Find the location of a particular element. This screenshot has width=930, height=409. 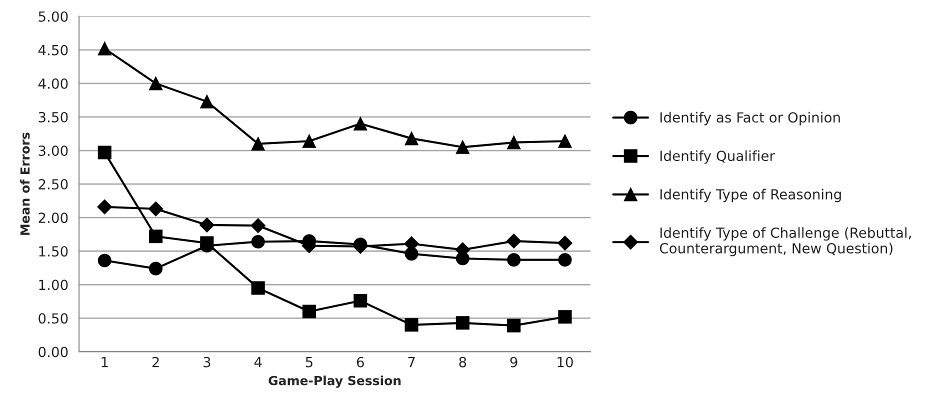

y-tick-label: 3.50 is located at coordinates (53, 117).